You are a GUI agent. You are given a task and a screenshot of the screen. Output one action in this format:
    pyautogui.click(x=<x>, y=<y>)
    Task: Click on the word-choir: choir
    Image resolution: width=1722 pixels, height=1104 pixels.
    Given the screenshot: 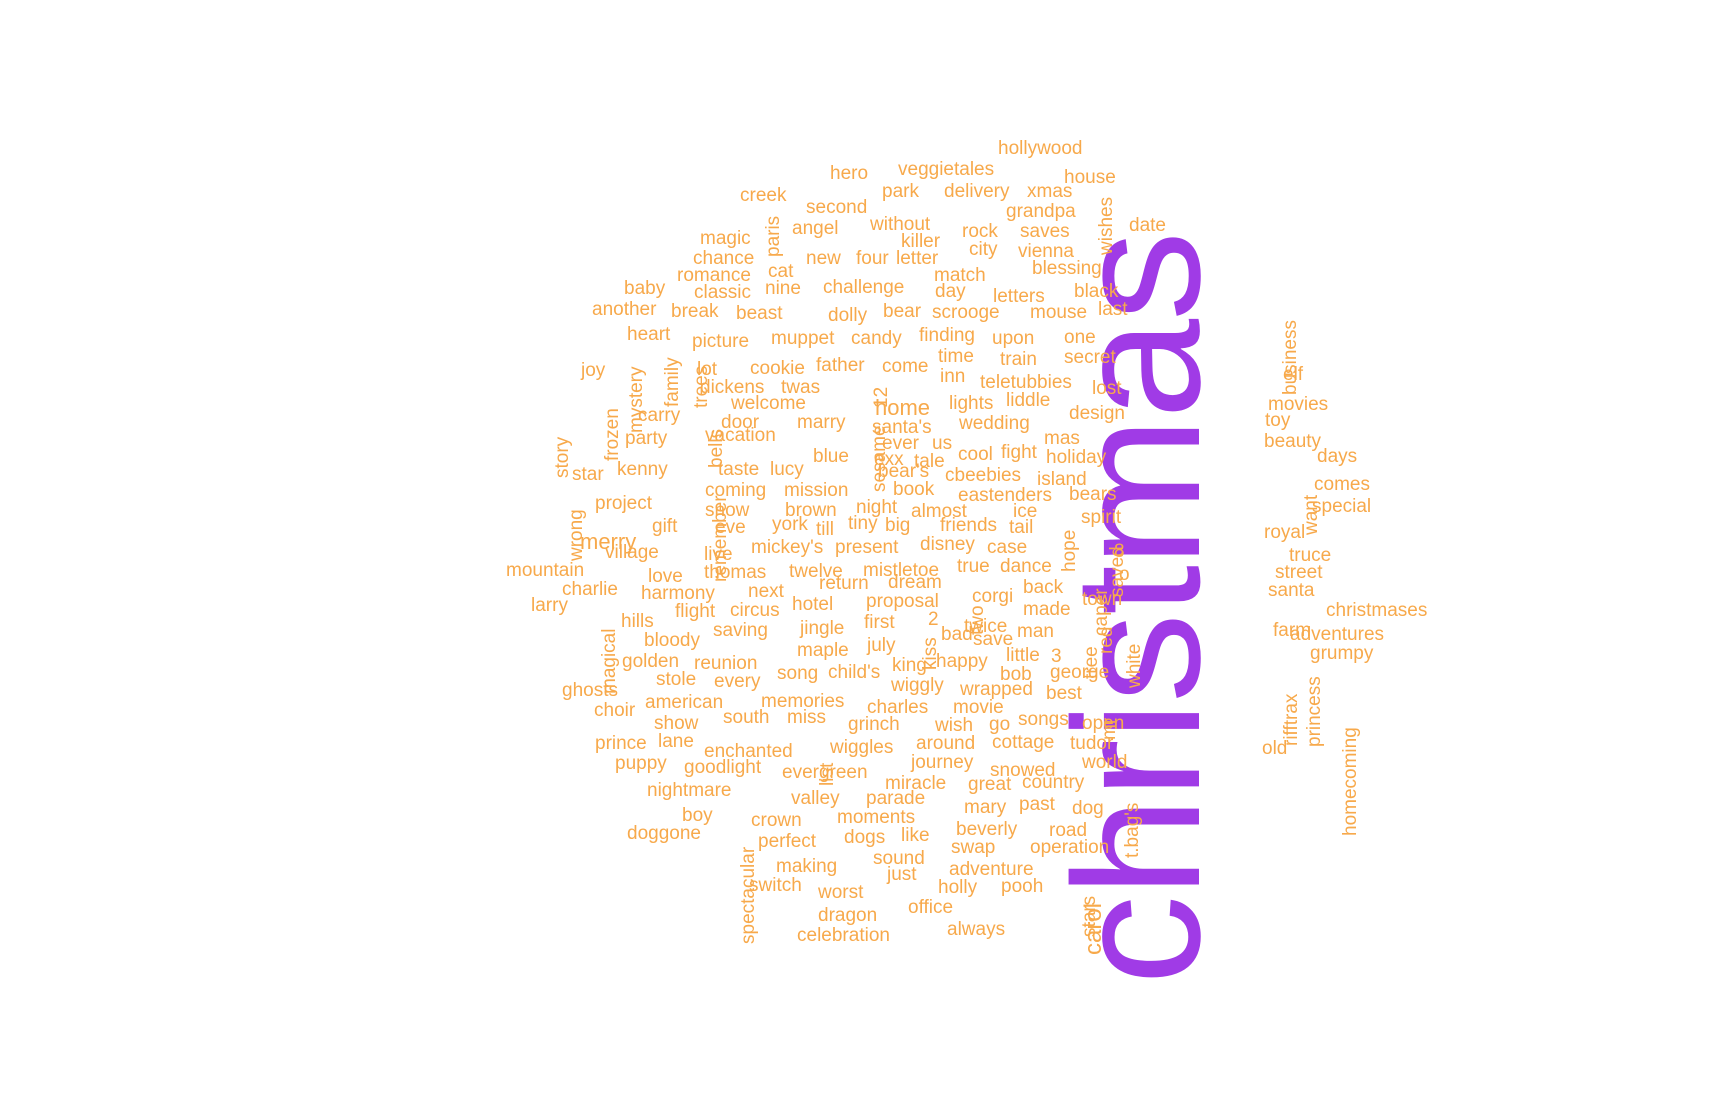 What is the action you would take?
    pyautogui.click(x=615, y=710)
    